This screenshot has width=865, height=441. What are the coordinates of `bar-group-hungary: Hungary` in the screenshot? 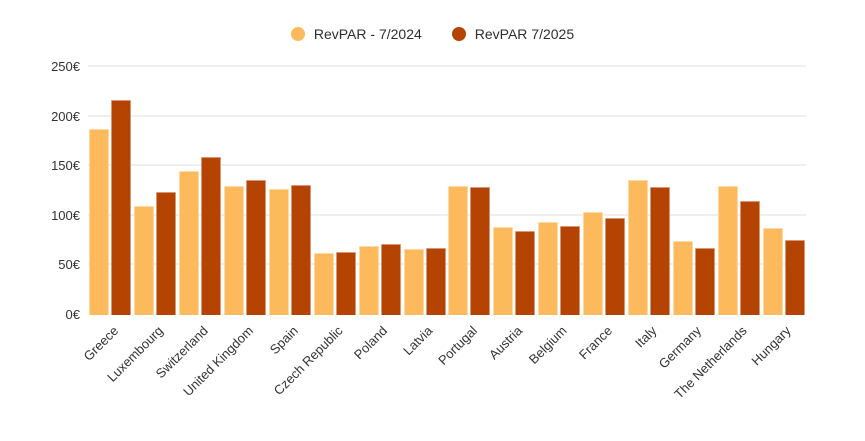 It's located at (777, 217).